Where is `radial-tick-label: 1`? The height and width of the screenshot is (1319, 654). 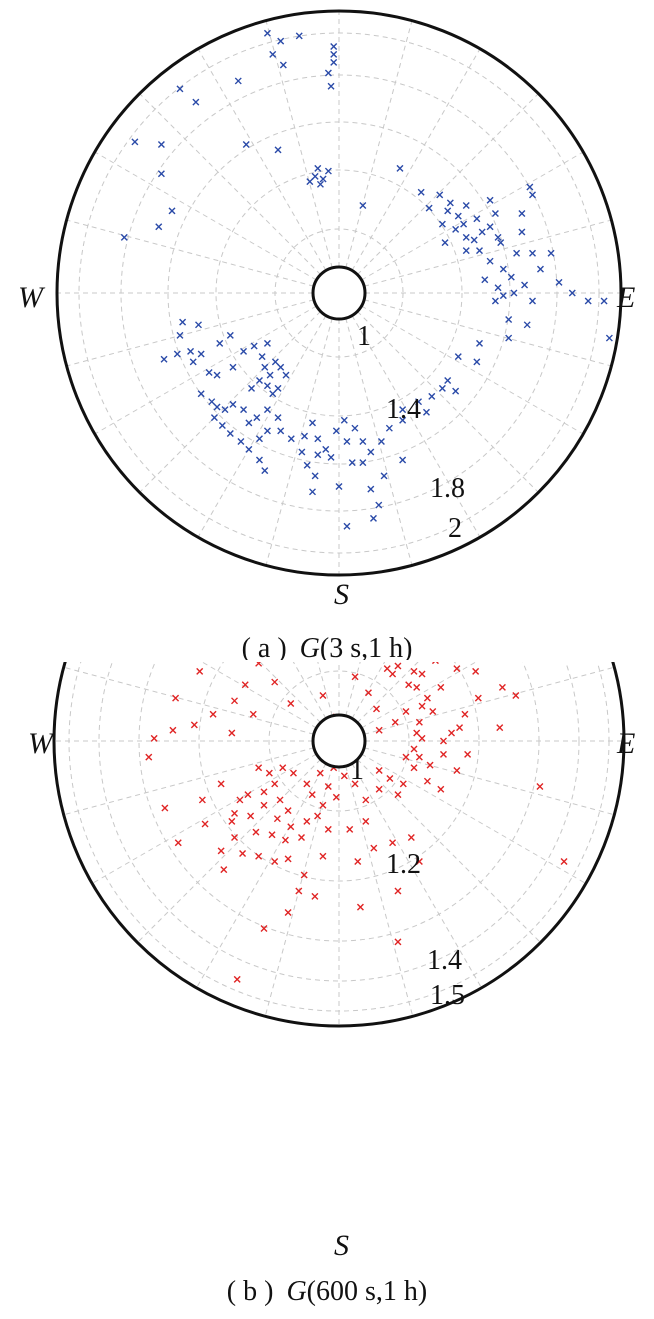 radial-tick-label: 1 is located at coordinates (364, 336).